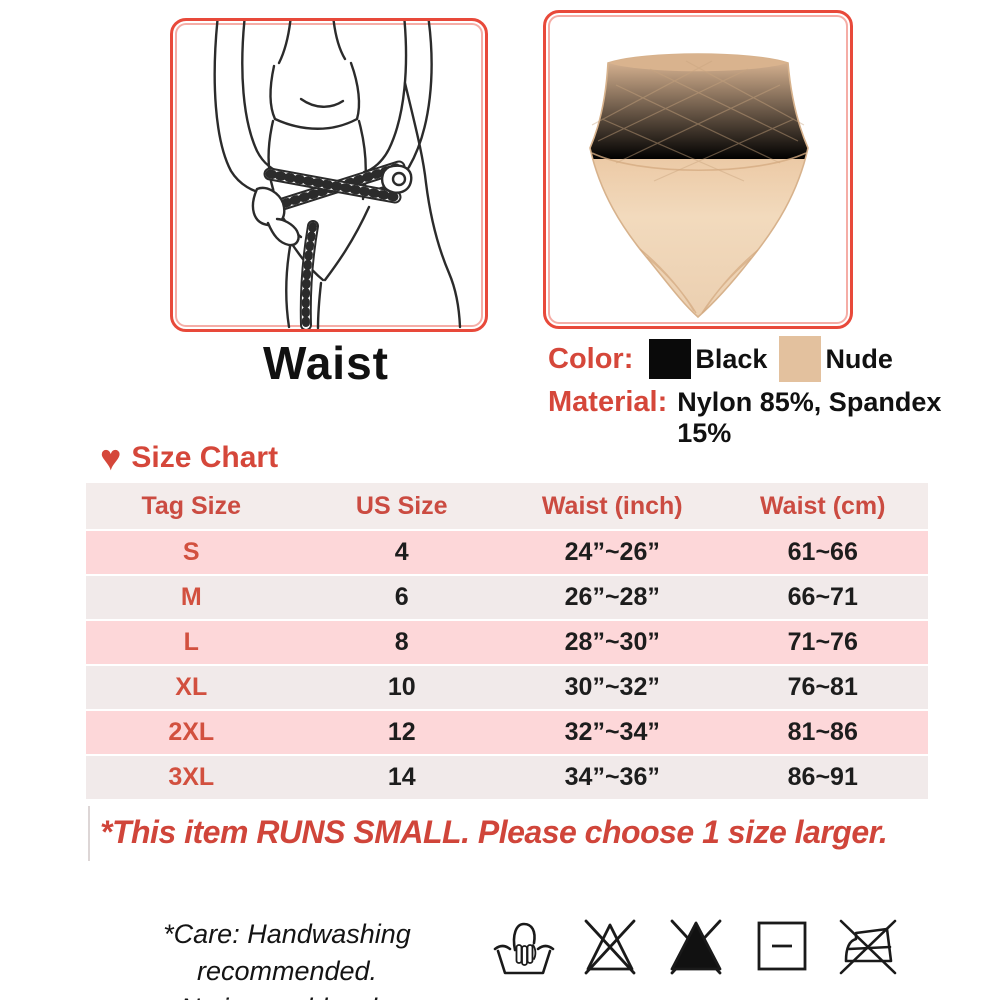  What do you see at coordinates (731, 358) in the screenshot?
I see `black-swatch-label: Black` at bounding box center [731, 358].